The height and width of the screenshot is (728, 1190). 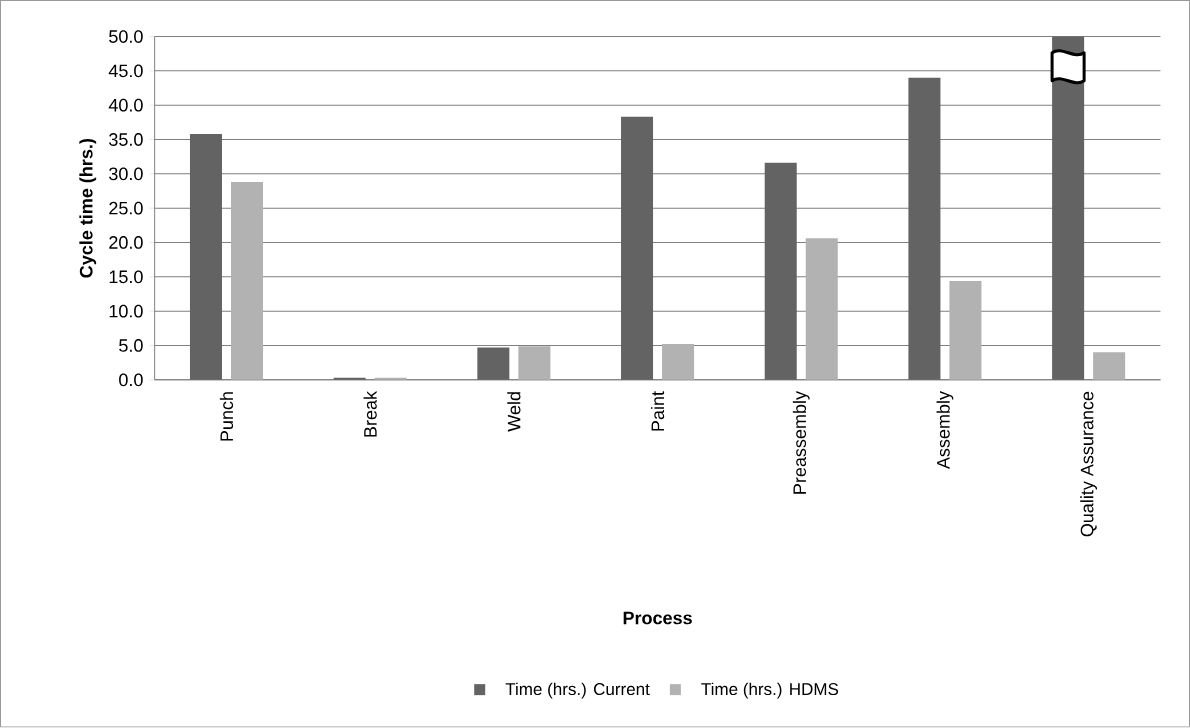 I want to click on legend-label: Time (hrs.) Current, so click(x=577, y=690).